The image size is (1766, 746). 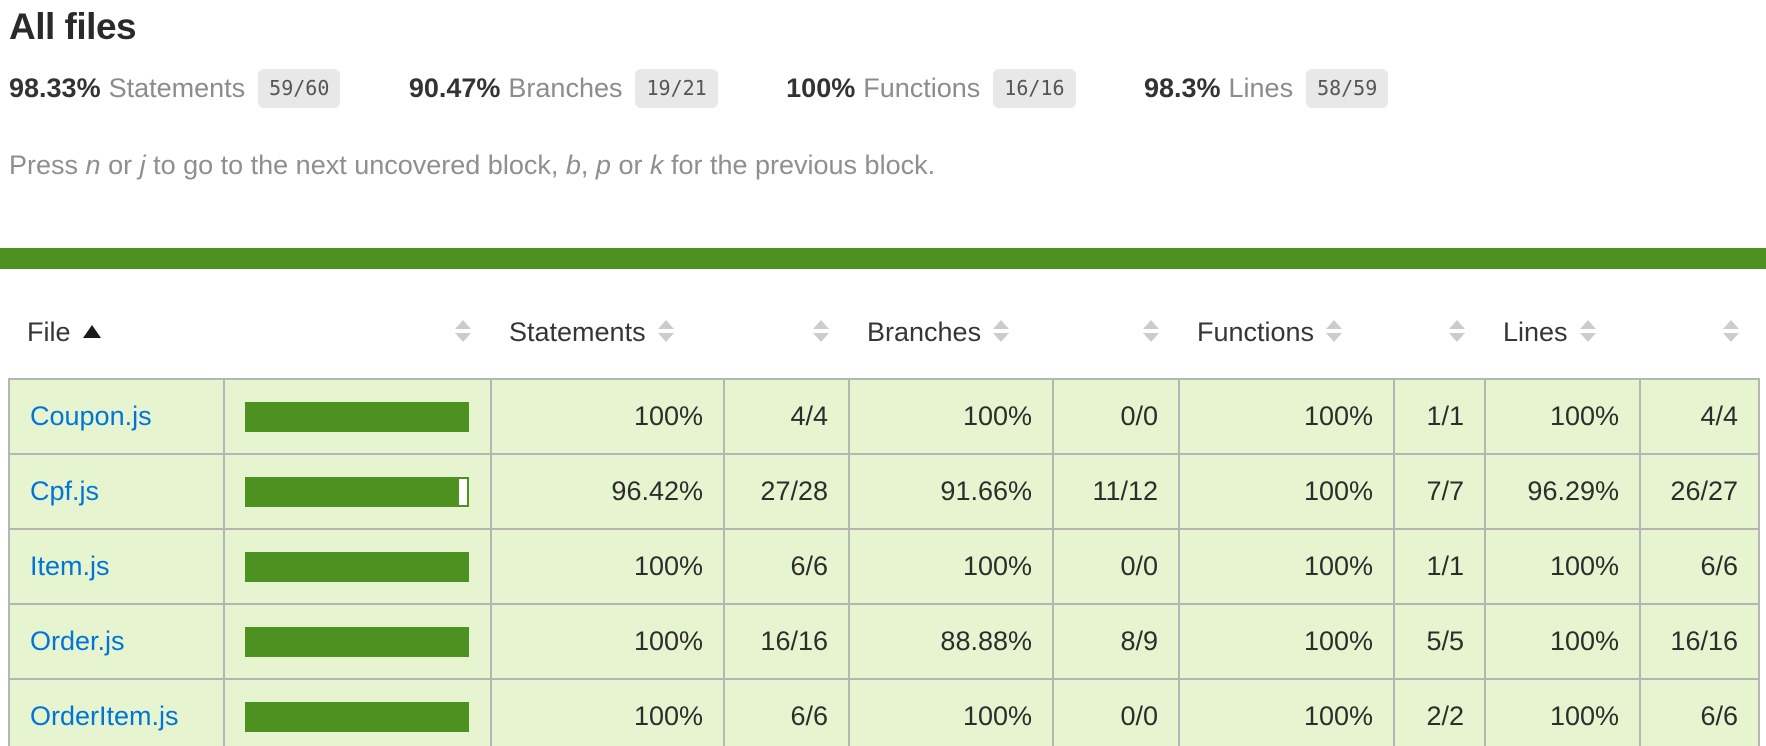 I want to click on key-b: b, so click(x=573, y=165).